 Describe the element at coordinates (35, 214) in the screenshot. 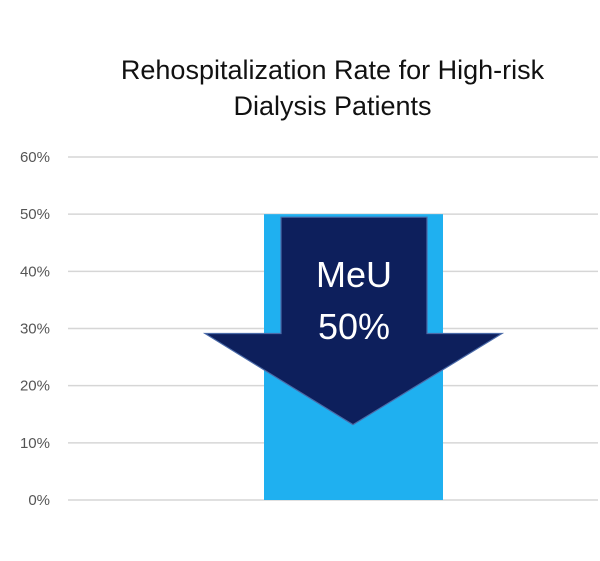

I see `y-tick-label: 50%` at that location.